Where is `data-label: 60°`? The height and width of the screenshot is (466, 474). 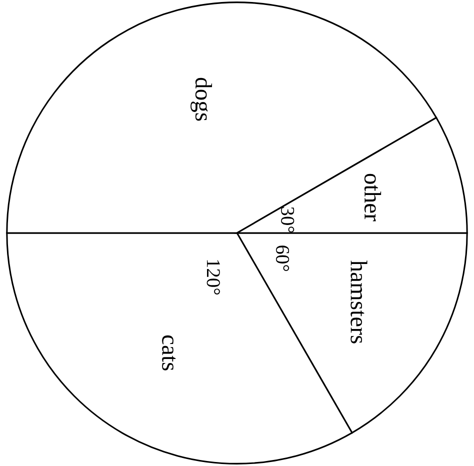 data-label: 60° is located at coordinates (283, 259).